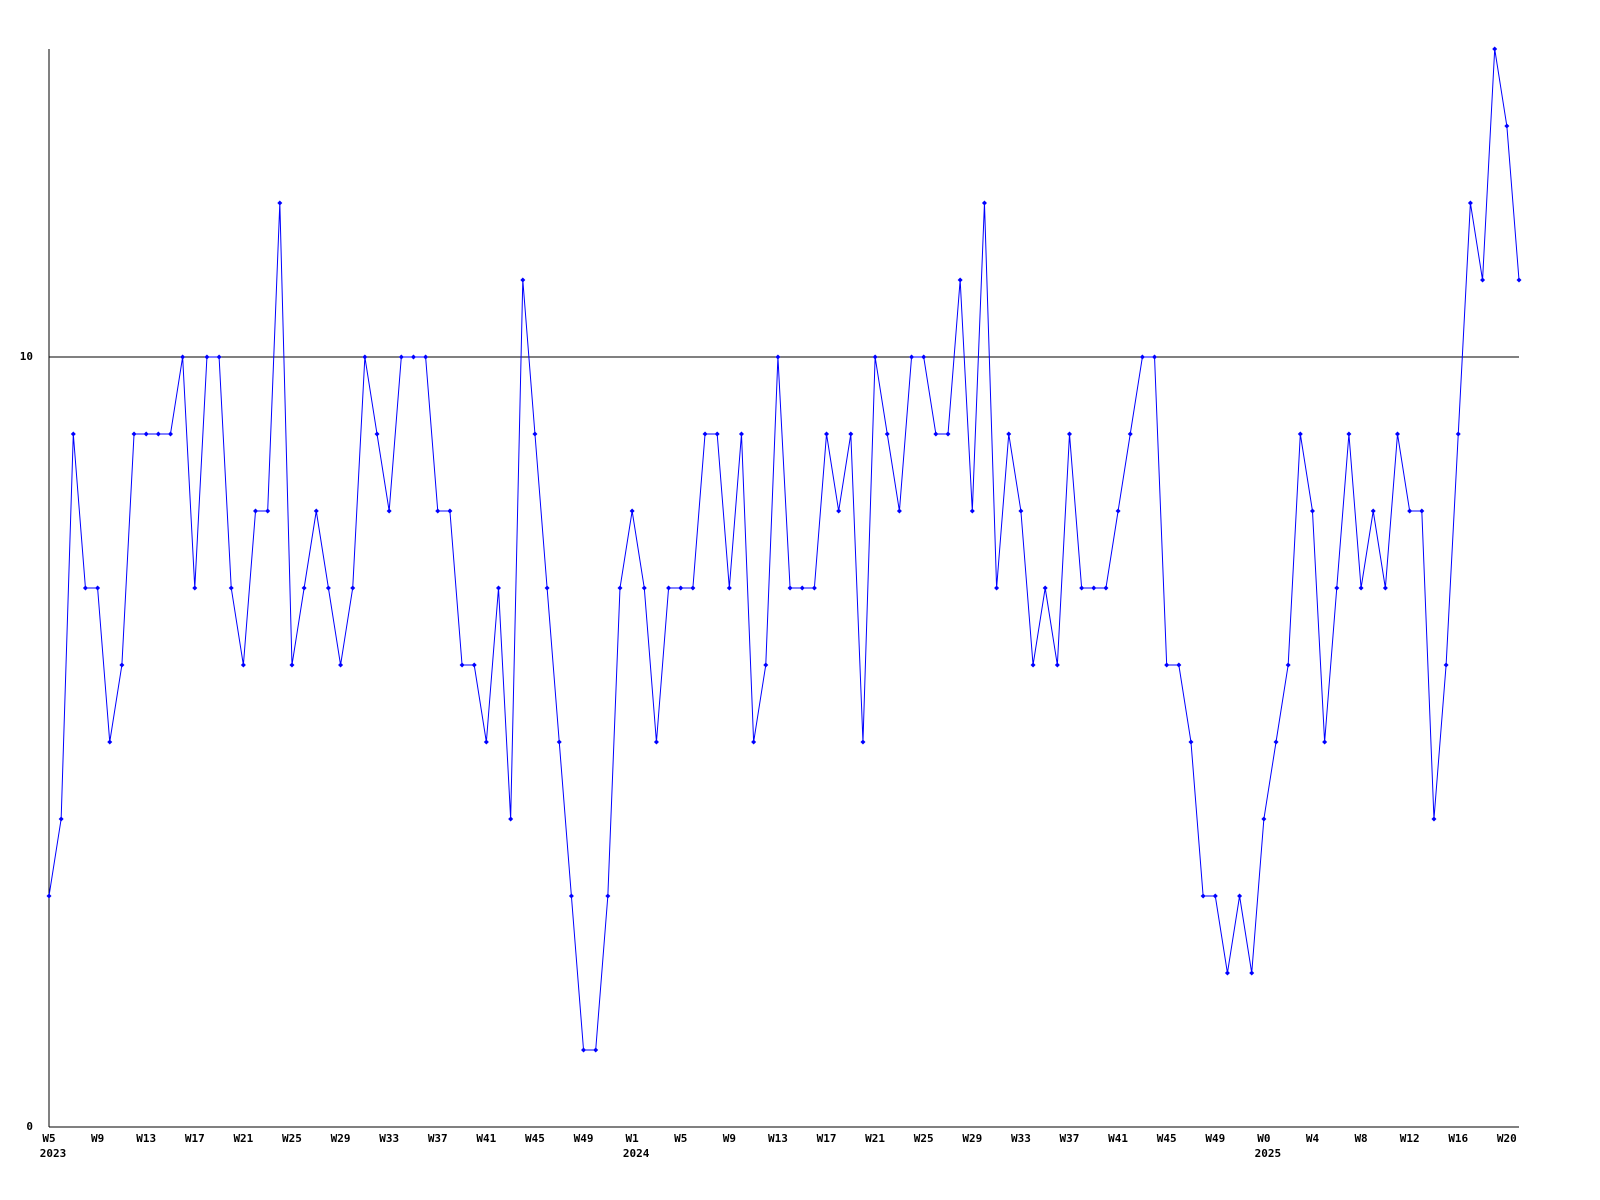 The height and width of the screenshot is (1200, 1600). What do you see at coordinates (1263, 1138) in the screenshot?
I see `x-tick-label: W0` at bounding box center [1263, 1138].